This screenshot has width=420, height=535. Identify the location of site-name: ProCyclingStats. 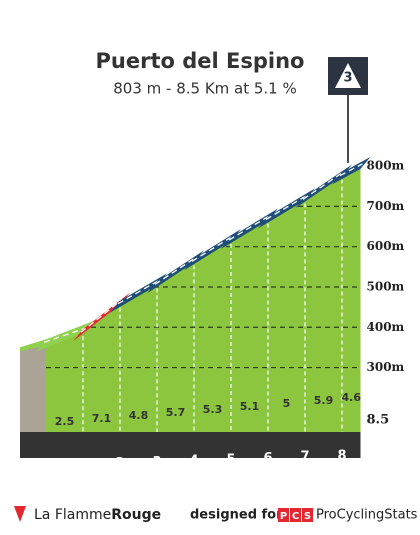
(367, 515).